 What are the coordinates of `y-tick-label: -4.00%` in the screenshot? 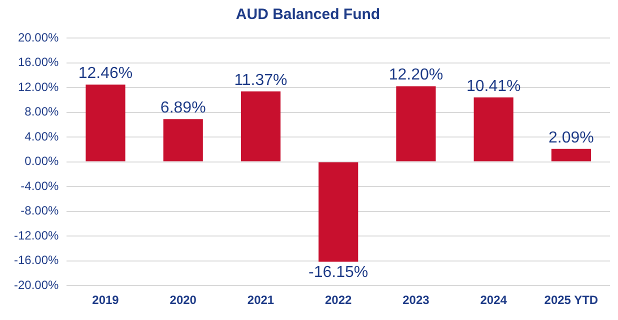 It's located at (40, 185).